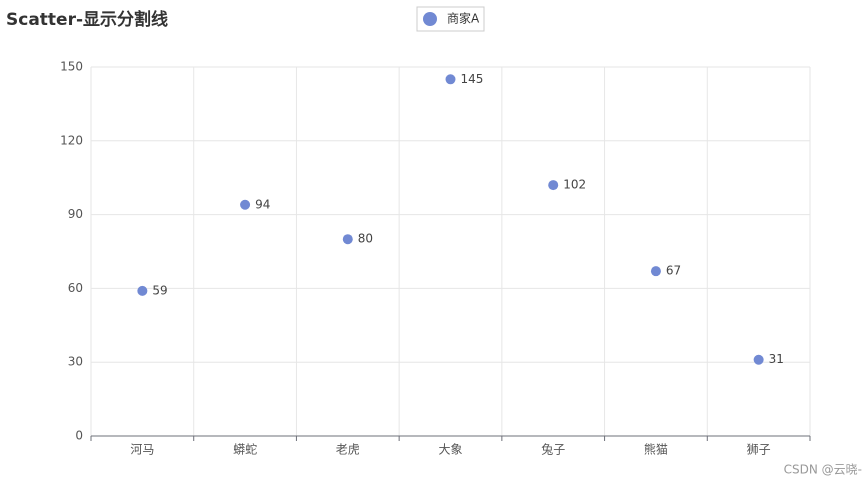 The image size is (868, 486). What do you see at coordinates (365, 239) in the screenshot?
I see `data-label: 80` at bounding box center [365, 239].